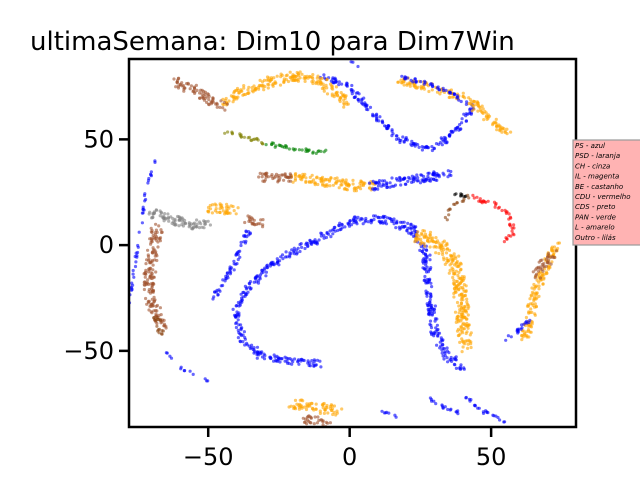 The width and height of the screenshot is (640, 480). I want to click on x-tick-label: −50, so click(208, 457).